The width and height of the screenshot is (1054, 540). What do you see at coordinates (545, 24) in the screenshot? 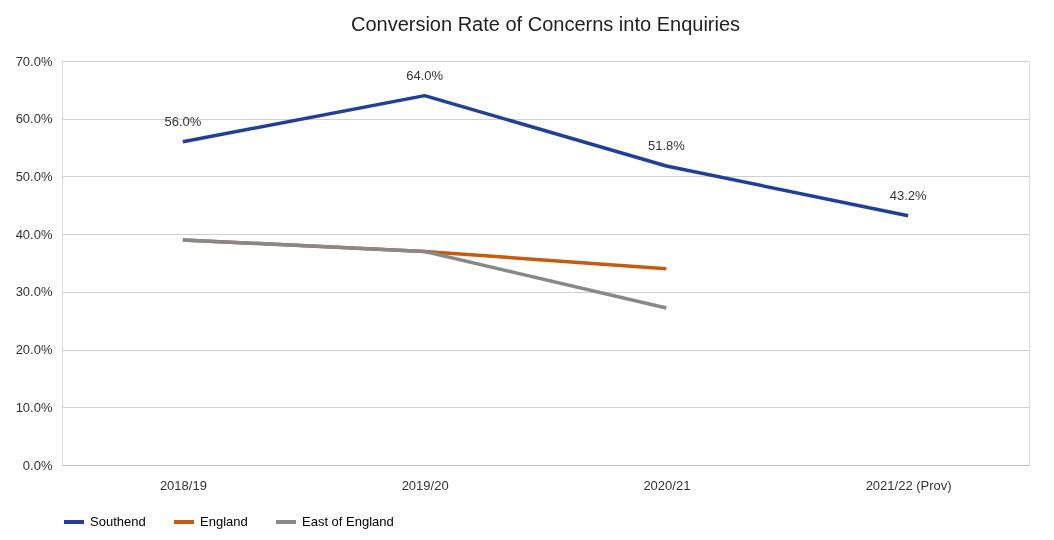
I see `chart-title: Conversion Rate of Concerns into Enquiries` at bounding box center [545, 24].